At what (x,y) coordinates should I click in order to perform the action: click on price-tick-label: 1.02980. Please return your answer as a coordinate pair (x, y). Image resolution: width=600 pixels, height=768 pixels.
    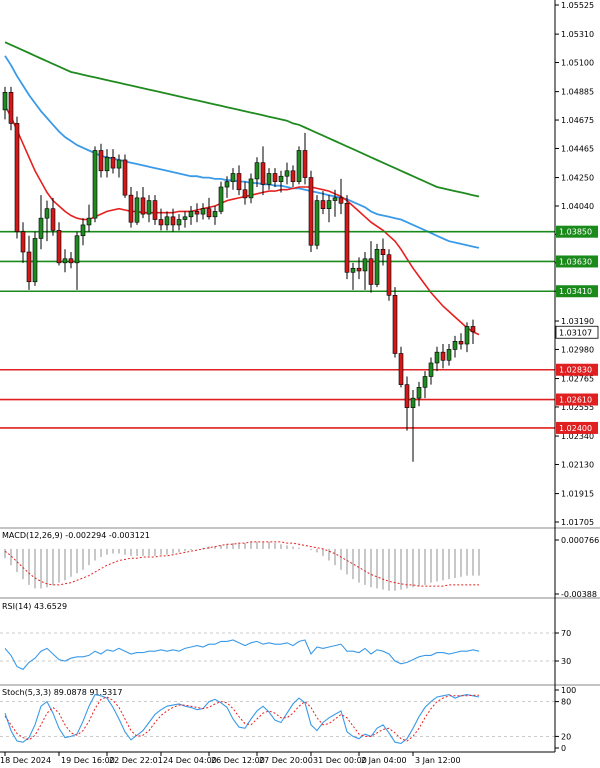
    Looking at the image, I should click on (577, 349).